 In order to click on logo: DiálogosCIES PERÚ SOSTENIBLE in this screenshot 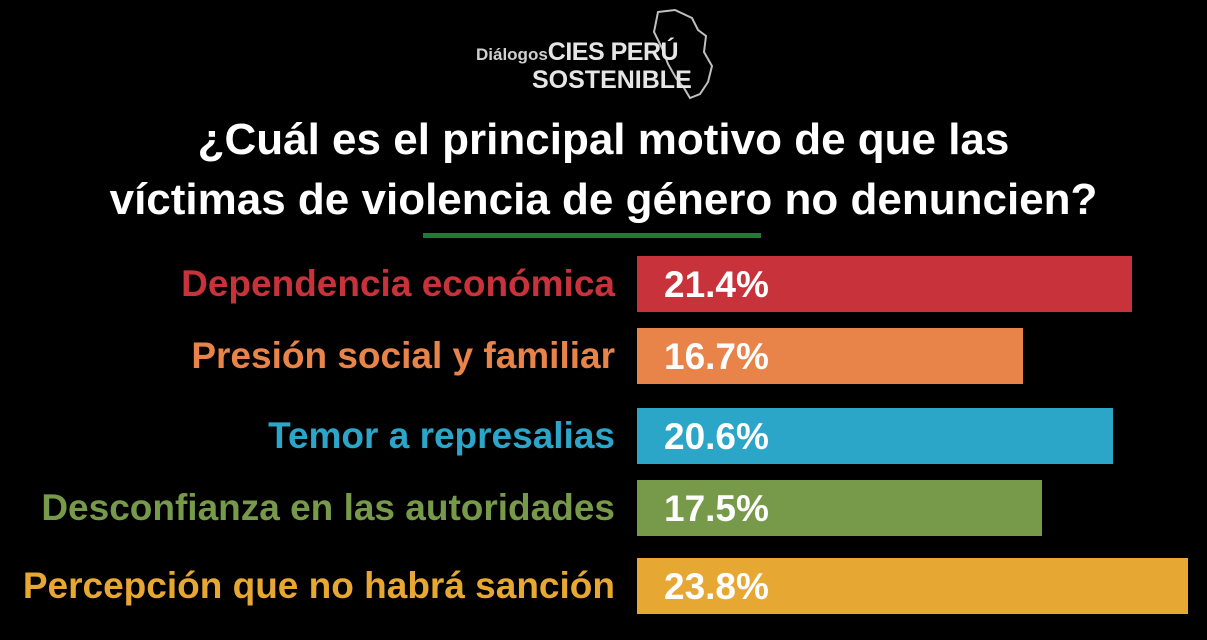, I will do `click(595, 54)`.